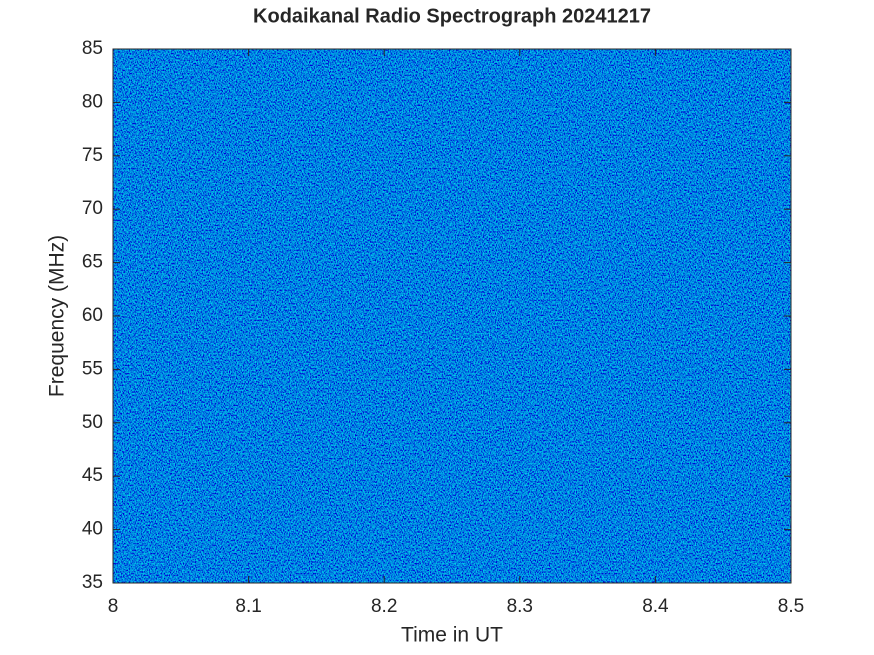 The width and height of the screenshot is (874, 655). Describe the element at coordinates (92, 208) in the screenshot. I see `y-tick-label: 70` at that location.